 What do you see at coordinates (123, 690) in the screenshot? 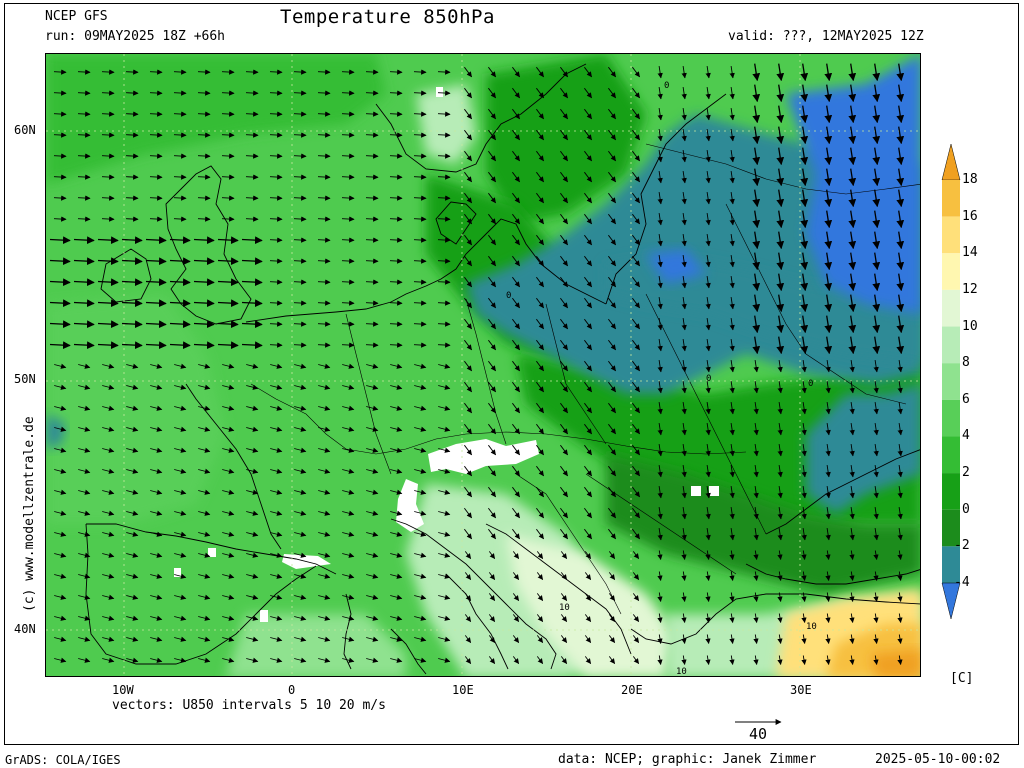
I see `lon-label-10w: 10W` at bounding box center [123, 690].